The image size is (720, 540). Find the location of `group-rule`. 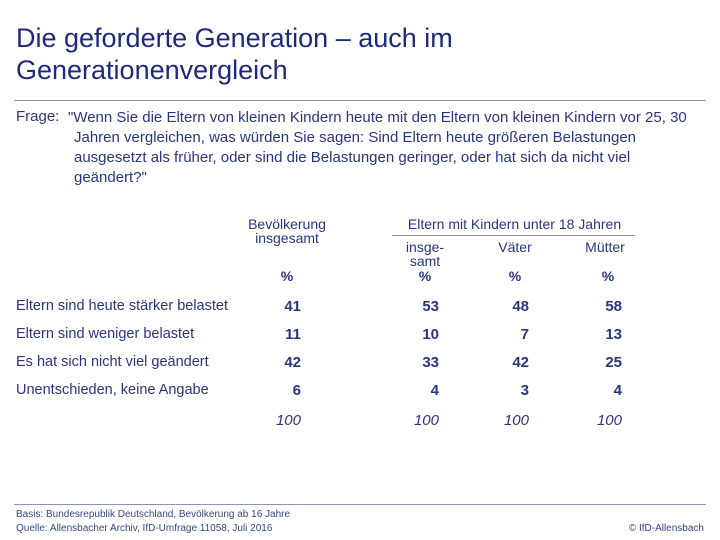

group-rule is located at coordinates (513, 235).